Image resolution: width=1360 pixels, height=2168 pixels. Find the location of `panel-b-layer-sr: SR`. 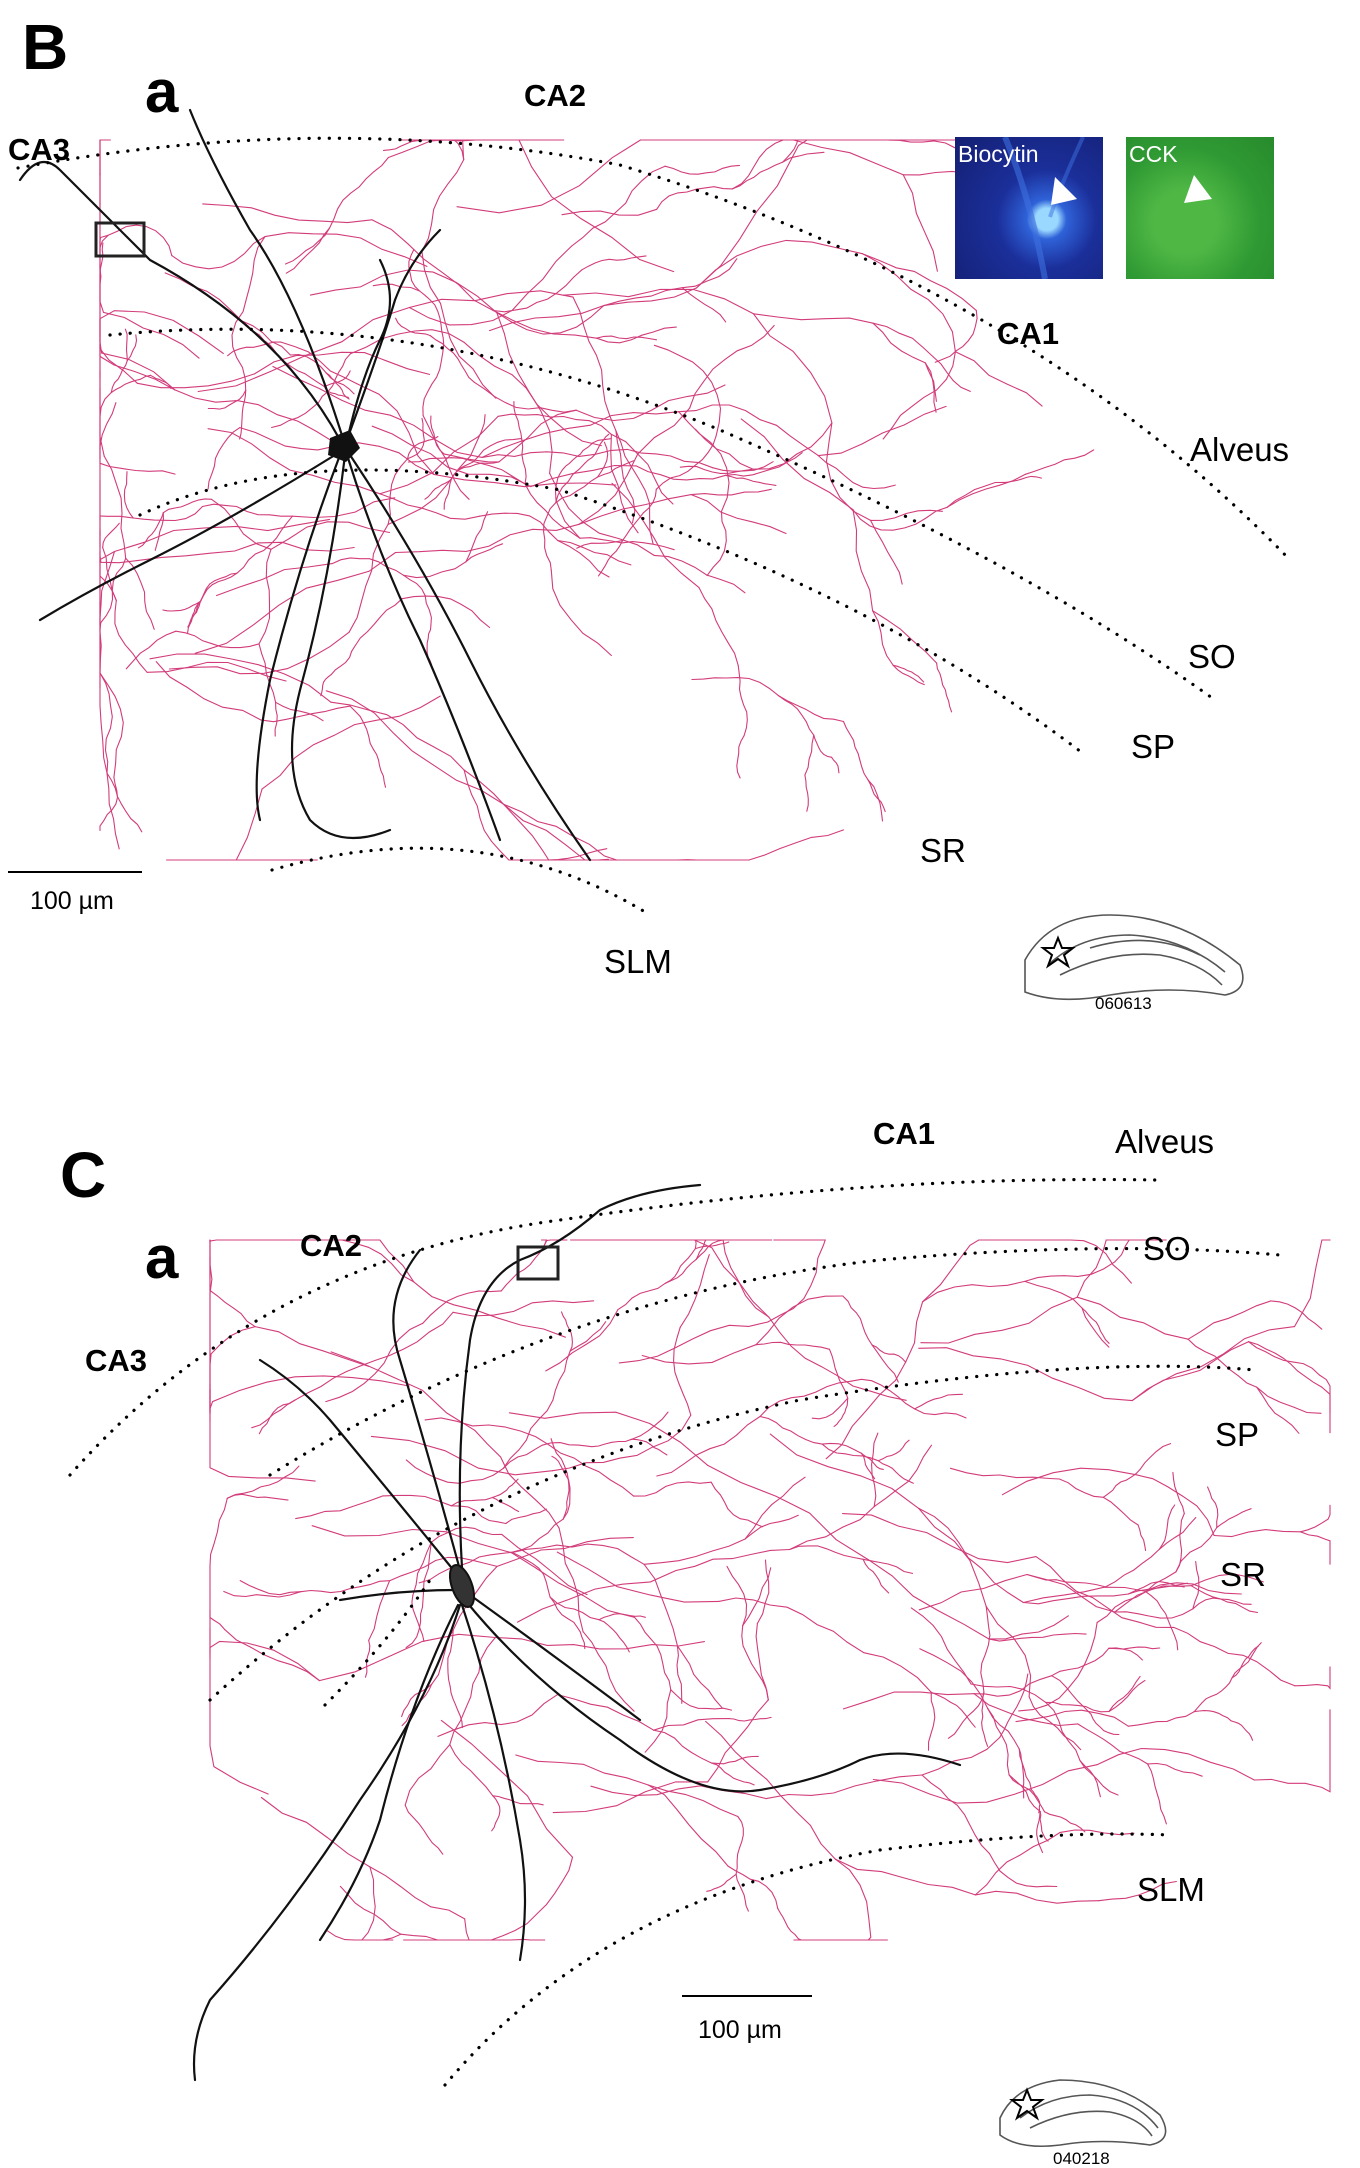

panel-b-layer-sr: SR is located at coordinates (943, 850).